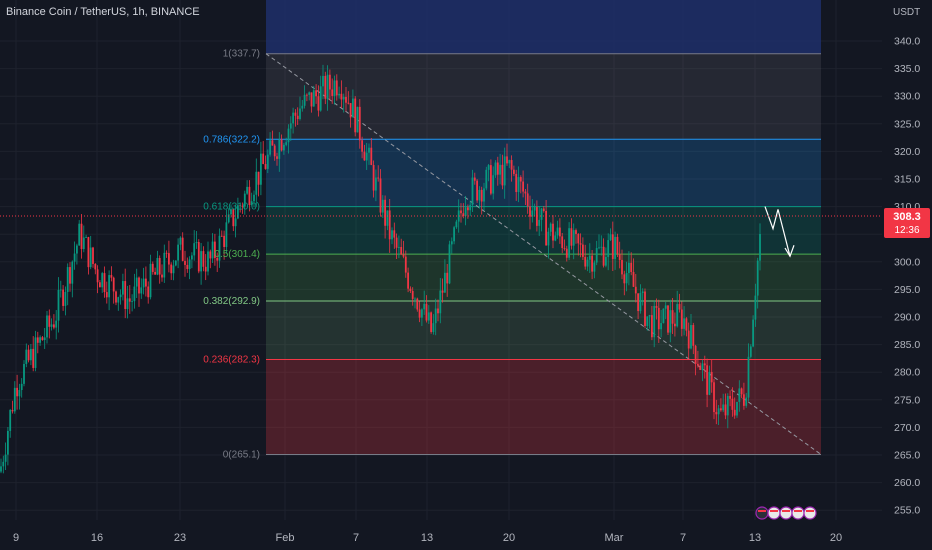 The width and height of the screenshot is (932, 550). I want to click on flag-stripe-icon, so click(810, 511).